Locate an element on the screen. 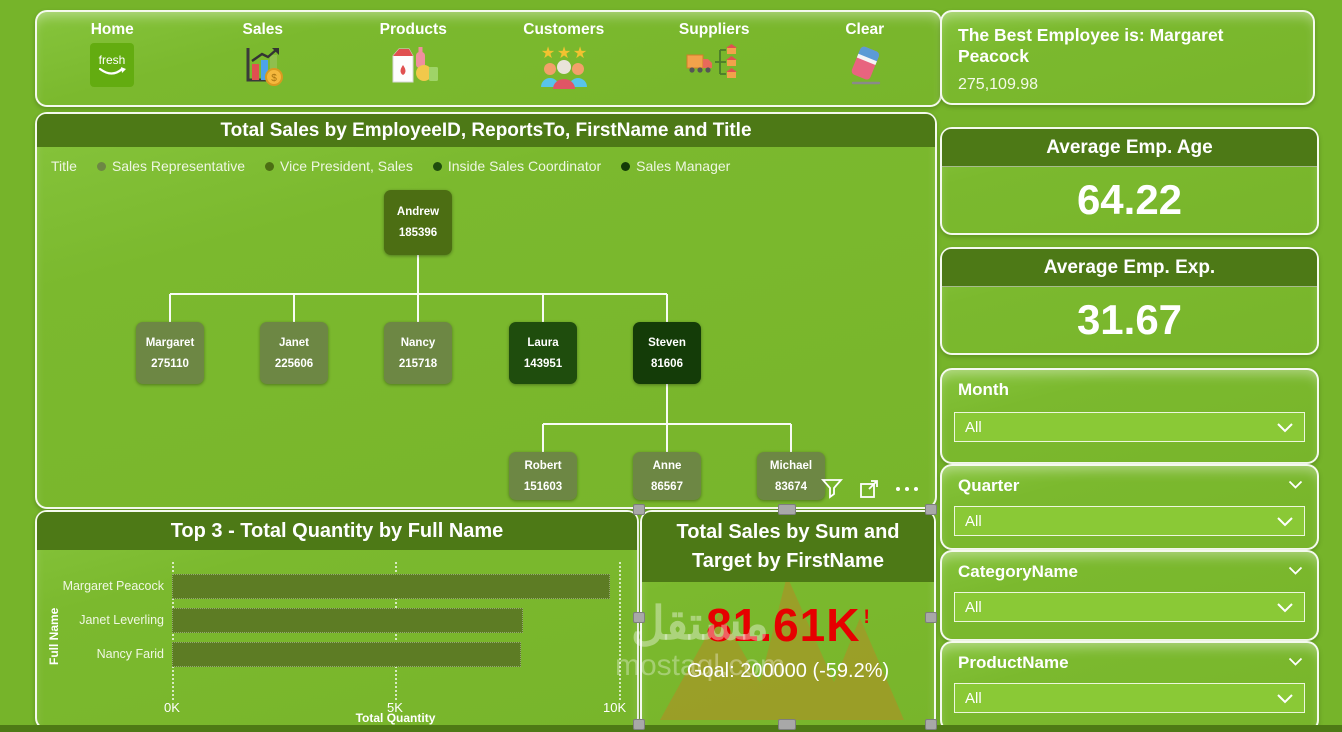 This screenshot has height=732, width=1342. legend-item: Sales Representative is located at coordinates (171, 166).